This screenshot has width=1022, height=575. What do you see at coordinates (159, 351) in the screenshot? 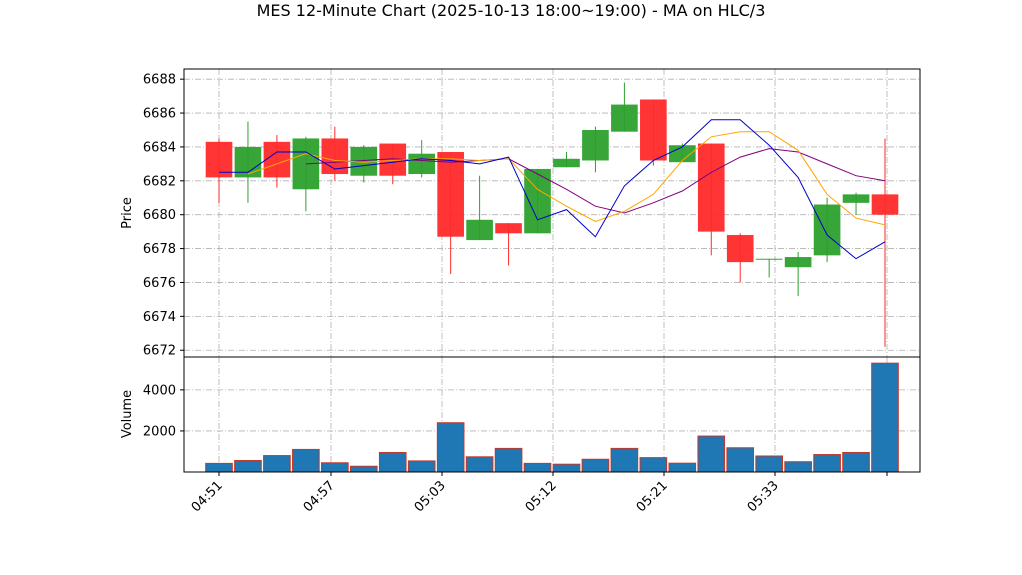
I see `price-tick-label: 6672` at bounding box center [159, 351].